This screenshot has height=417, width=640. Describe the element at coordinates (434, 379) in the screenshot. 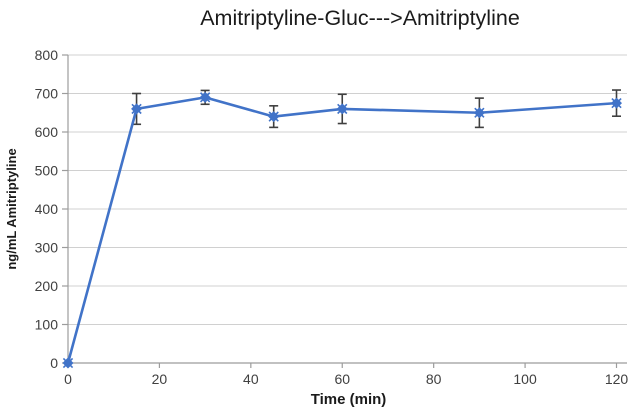

I see `x-tick-label: 80` at that location.